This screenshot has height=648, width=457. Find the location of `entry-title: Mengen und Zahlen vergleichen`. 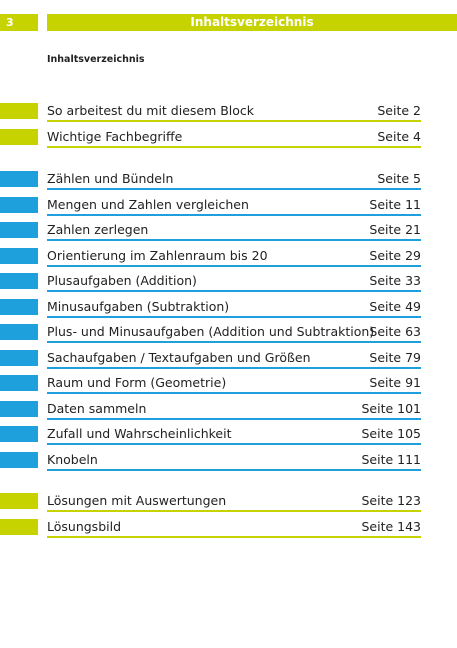

entry-title: Mengen und Zahlen vergleichen is located at coordinates (148, 204).